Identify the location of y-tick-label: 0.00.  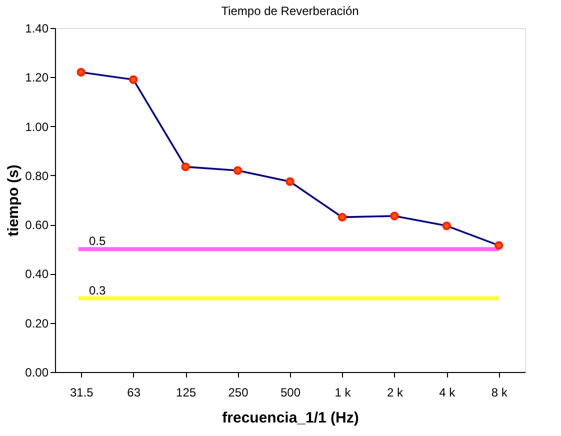
(37, 373).